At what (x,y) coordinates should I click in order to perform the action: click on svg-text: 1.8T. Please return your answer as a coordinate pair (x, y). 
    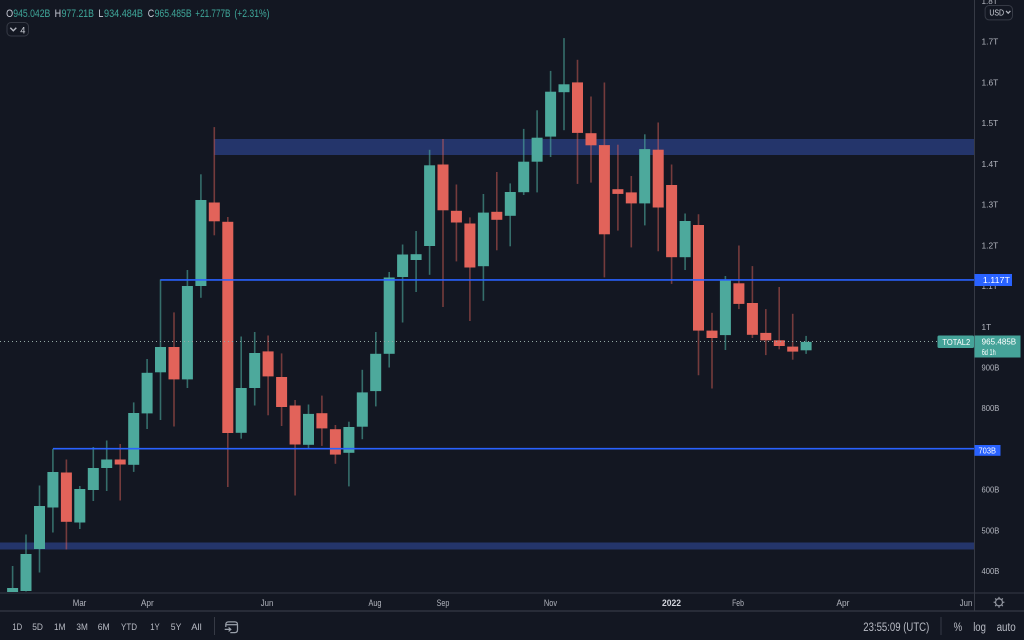
    Looking at the image, I should click on (990, 3).